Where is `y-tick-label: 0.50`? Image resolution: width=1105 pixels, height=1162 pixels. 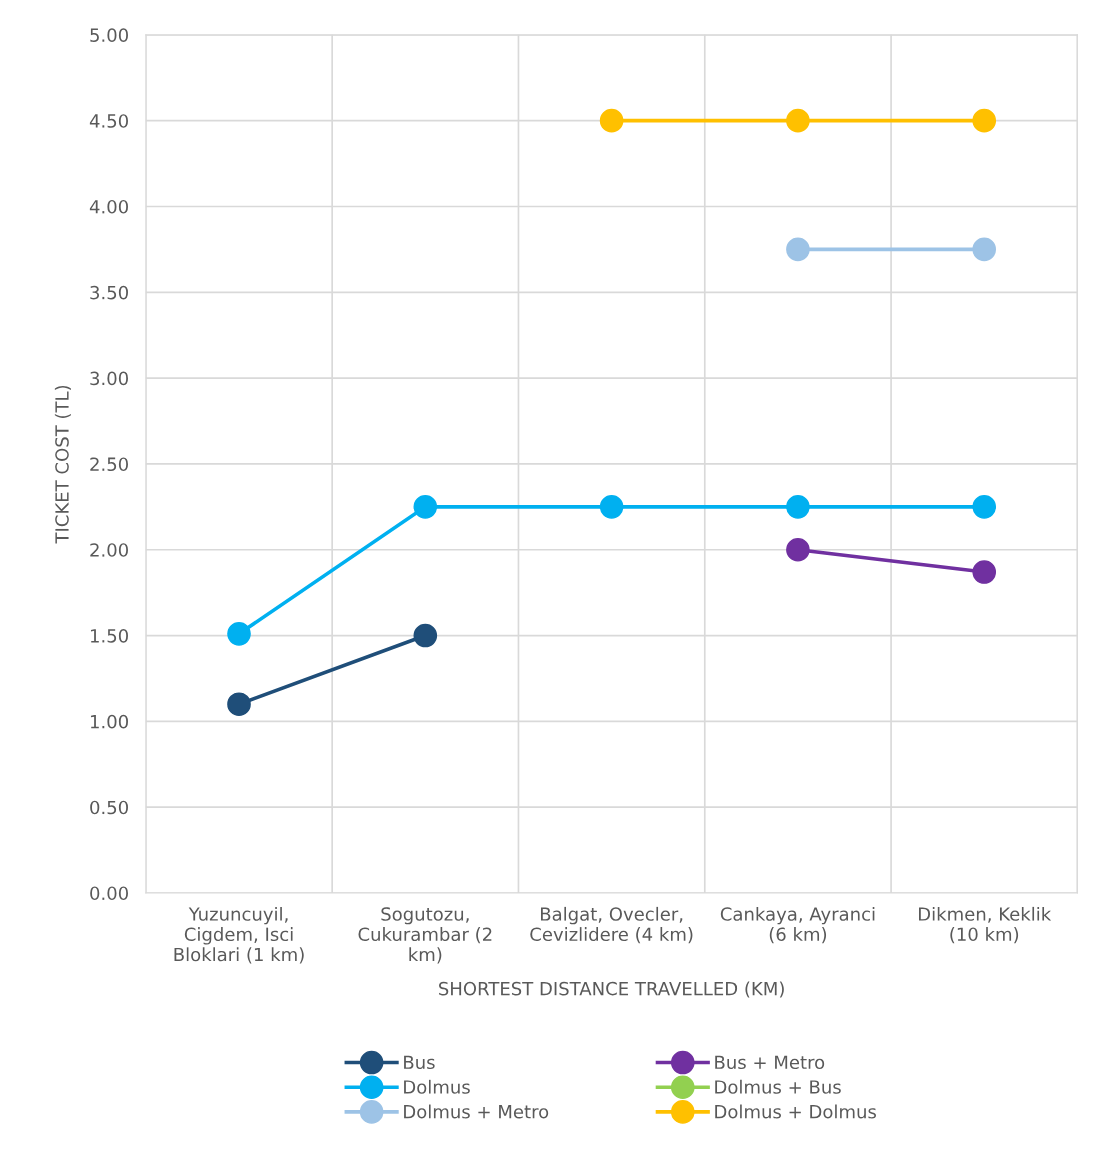 y-tick-label: 0.50 is located at coordinates (109, 807).